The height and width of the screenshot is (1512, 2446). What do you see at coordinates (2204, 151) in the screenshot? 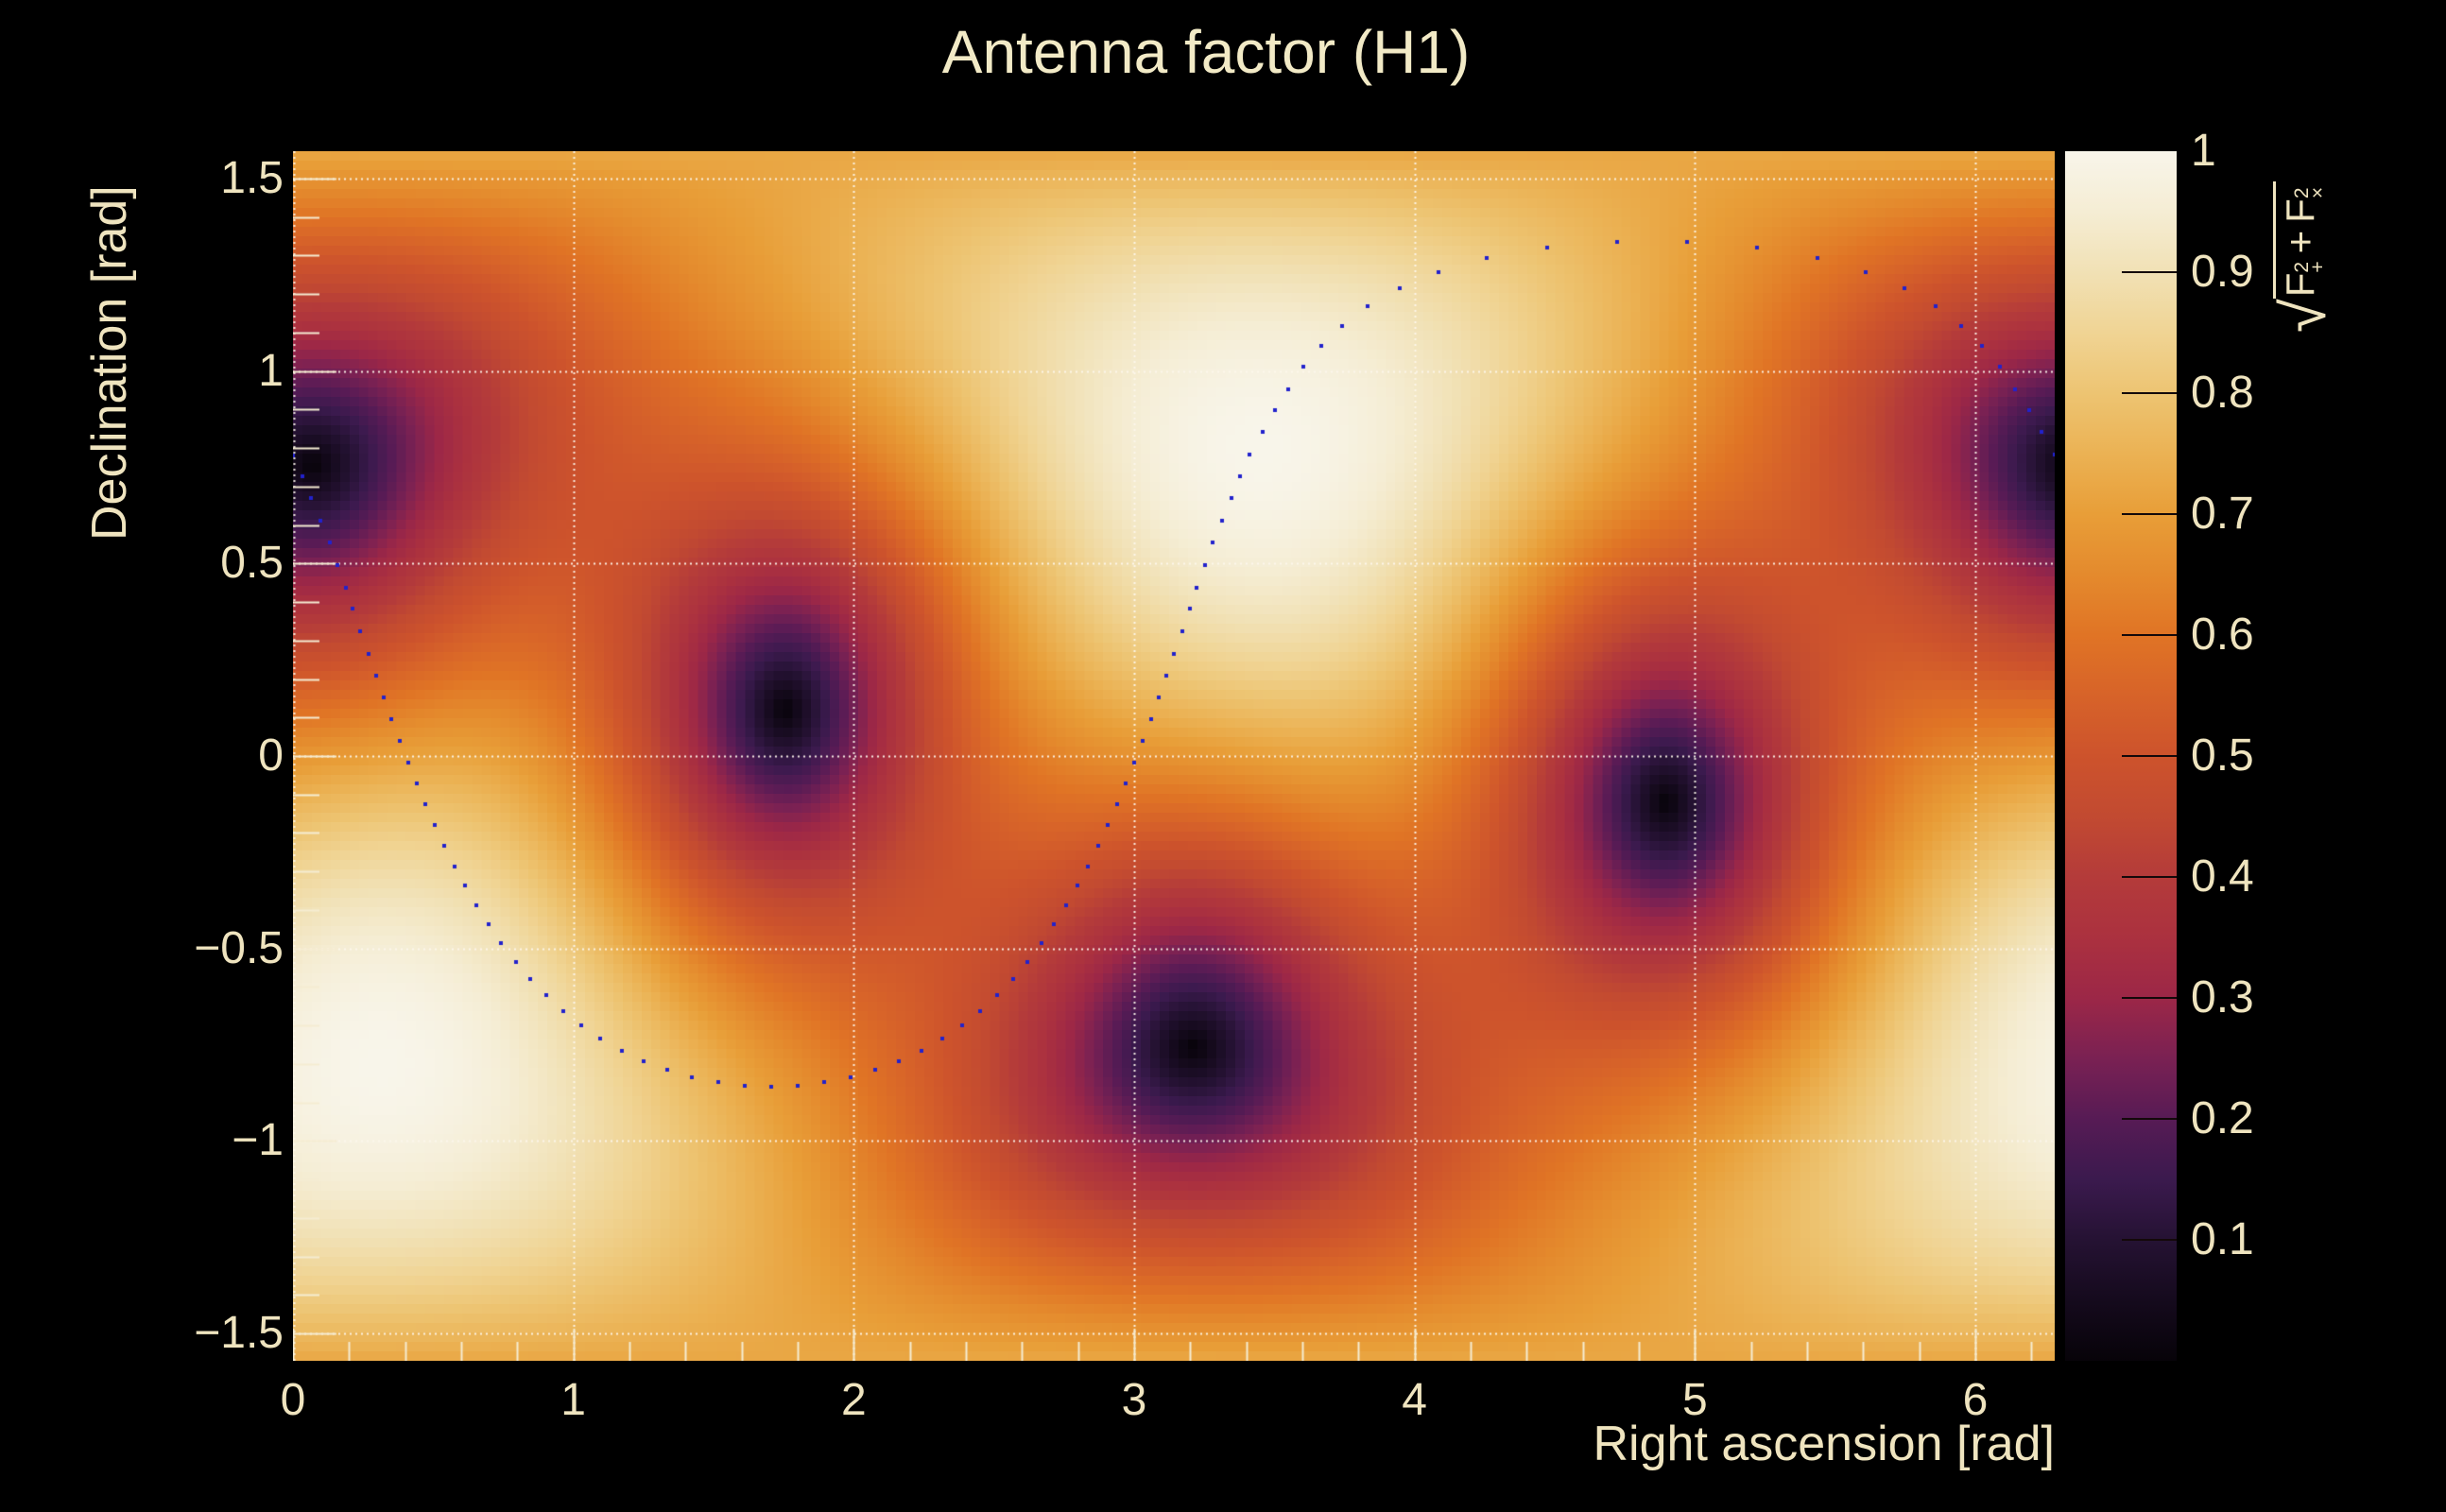
I see `colorbar-tick-label: 1` at bounding box center [2204, 151].